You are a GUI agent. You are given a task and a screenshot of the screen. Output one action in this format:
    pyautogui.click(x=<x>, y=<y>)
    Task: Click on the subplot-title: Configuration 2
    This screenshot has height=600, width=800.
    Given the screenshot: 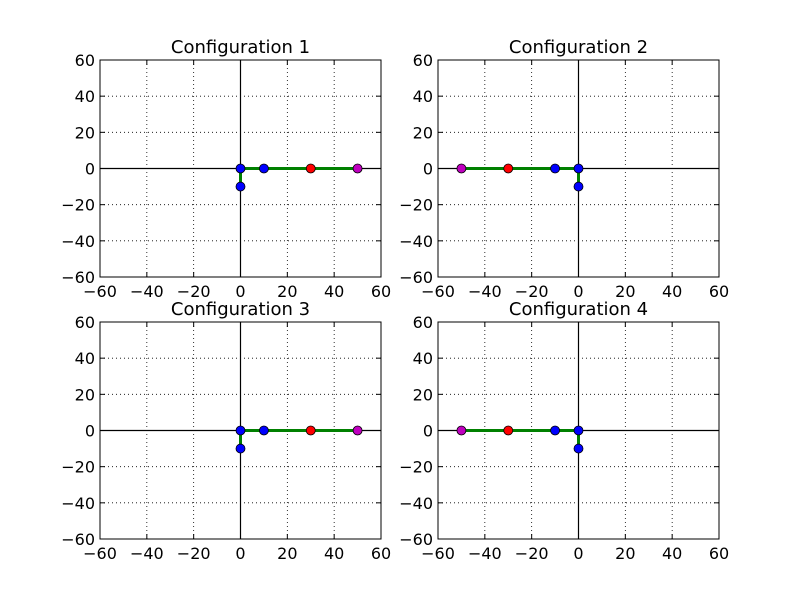 What is the action you would take?
    pyautogui.click(x=578, y=47)
    